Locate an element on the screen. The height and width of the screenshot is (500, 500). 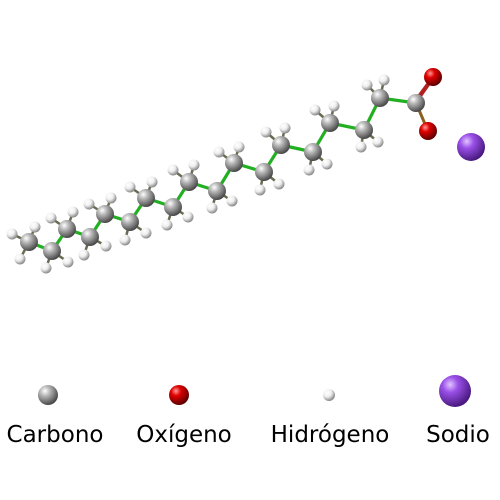
sodium-atom is located at coordinates (471, 147).